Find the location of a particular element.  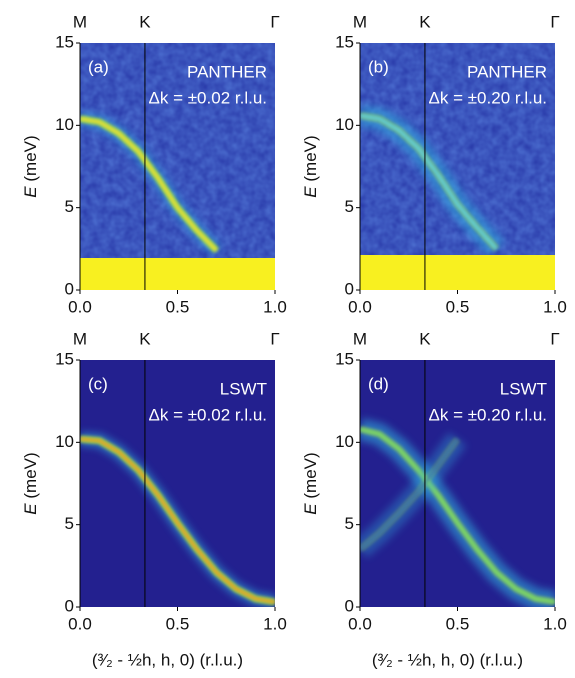

panel-label: (a) is located at coordinates (98, 66).